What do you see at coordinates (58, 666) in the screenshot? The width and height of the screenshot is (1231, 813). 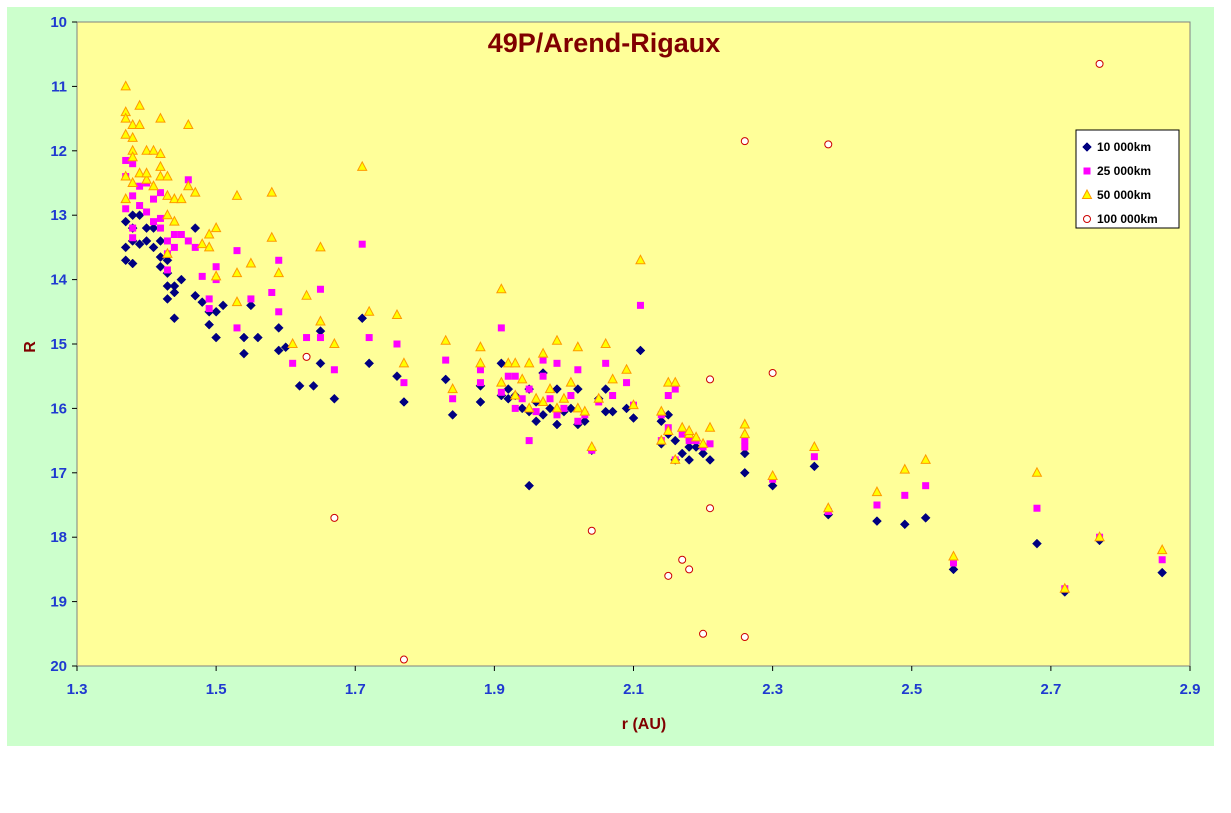 I see `y-tick-label: 20` at bounding box center [58, 666].